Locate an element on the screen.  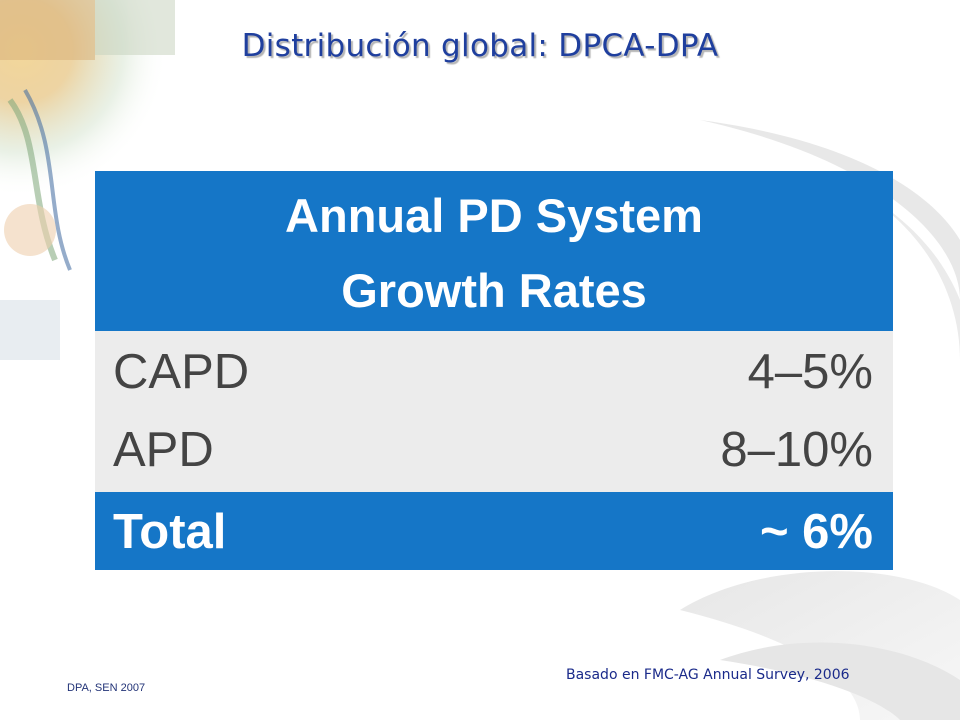
swoosh-decoration is located at coordinates (830, 210).